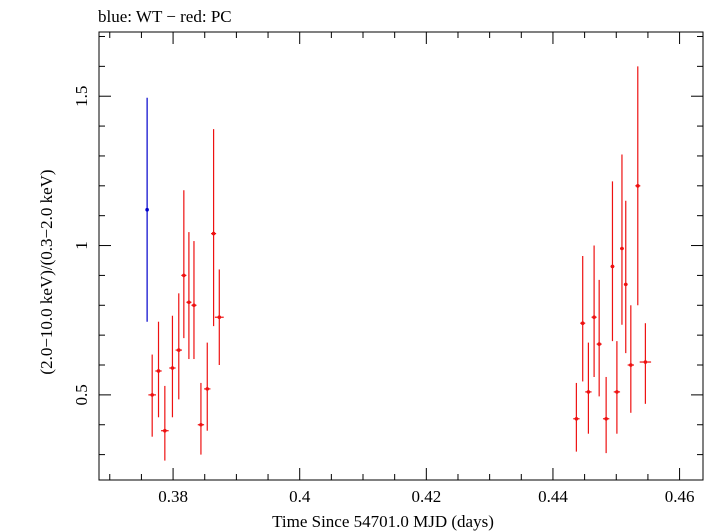 Image resolution: width=713 pixels, height=532 pixels. Describe the element at coordinates (165, 16) in the screenshot. I see `chart-title: blue: WT − red: PC` at that location.